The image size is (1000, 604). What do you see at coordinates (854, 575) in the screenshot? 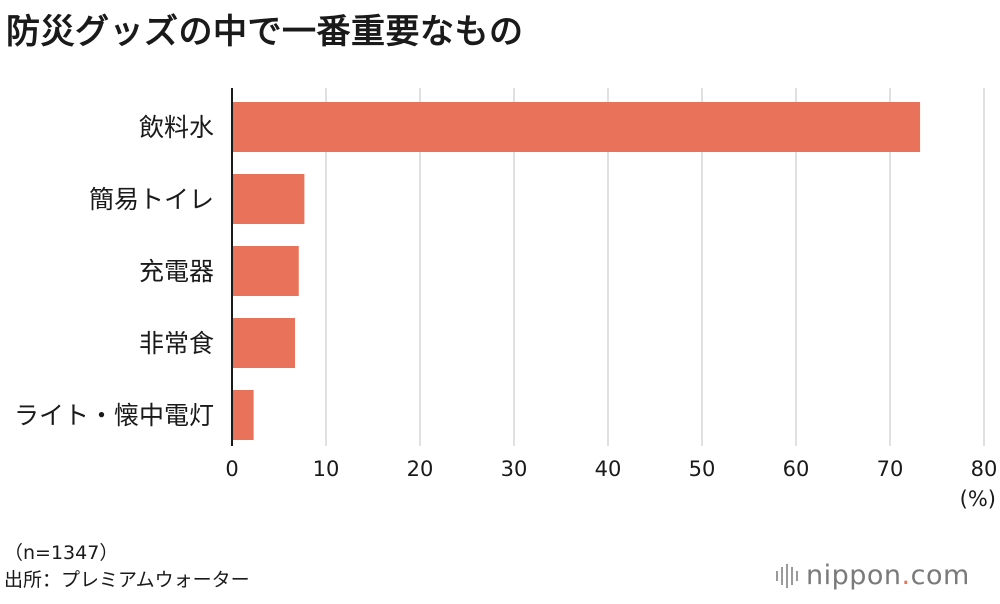
I see `logo-name: nippon` at bounding box center [854, 575].